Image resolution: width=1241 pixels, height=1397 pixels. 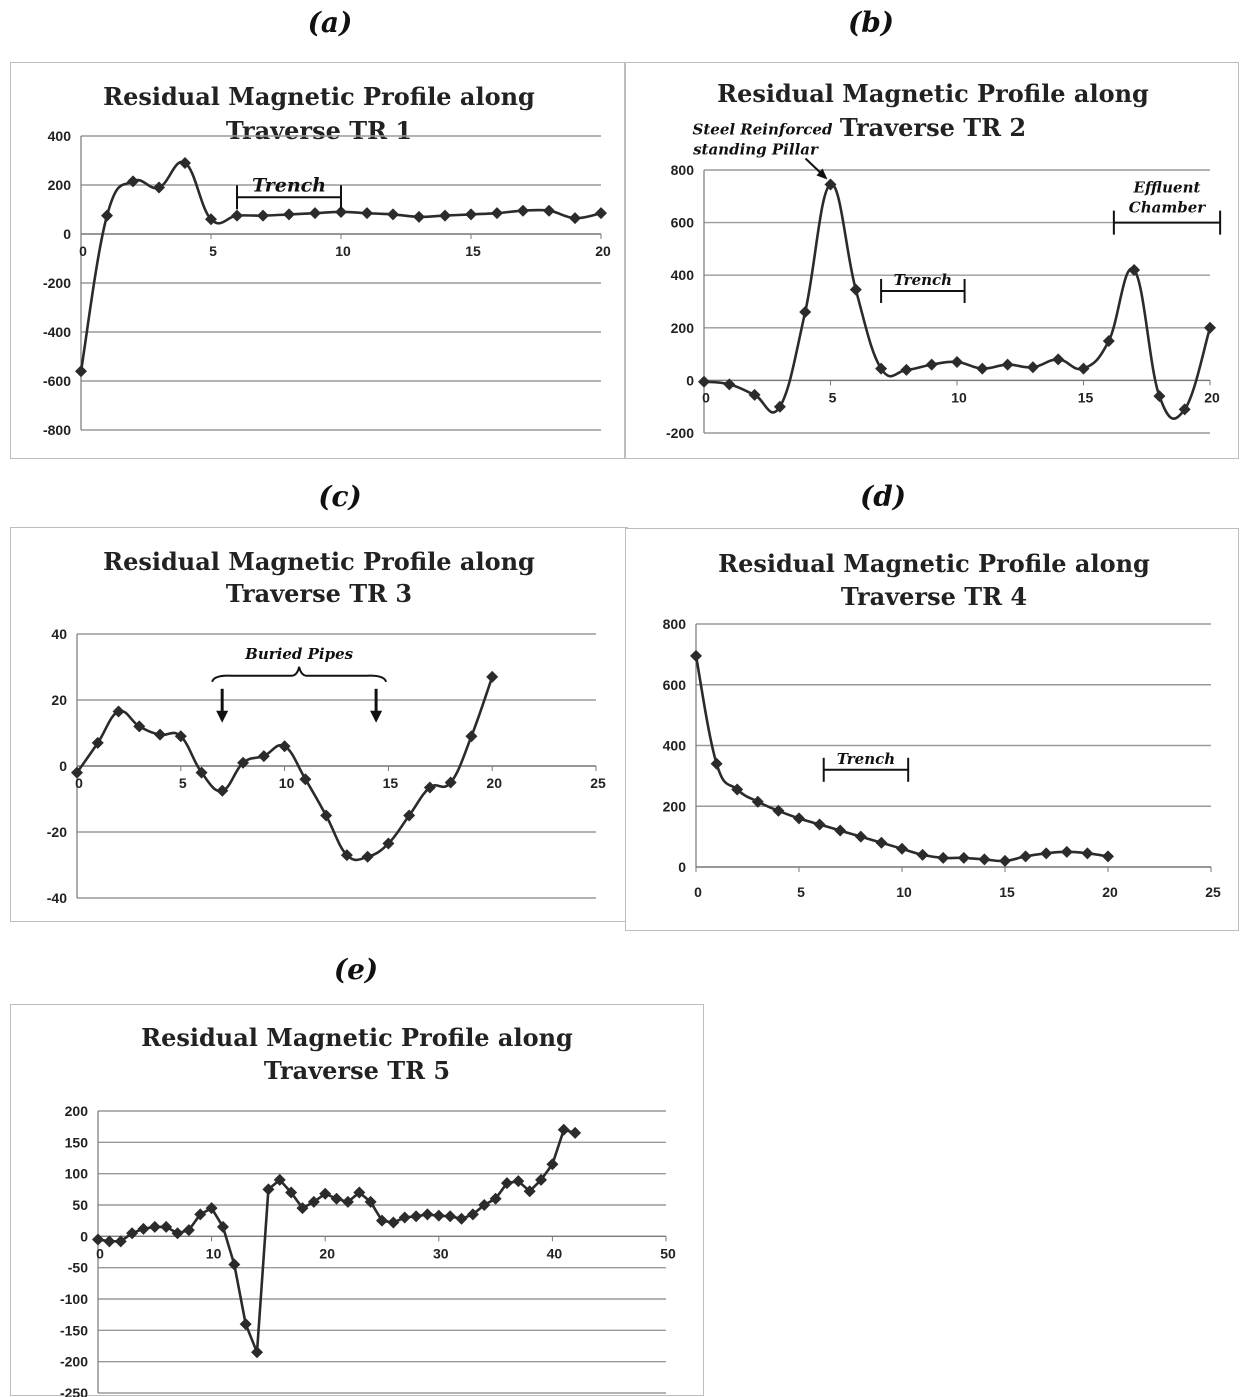 What do you see at coordinates (555, 1253) in the screenshot?
I see `x-tick-label: 40` at bounding box center [555, 1253].